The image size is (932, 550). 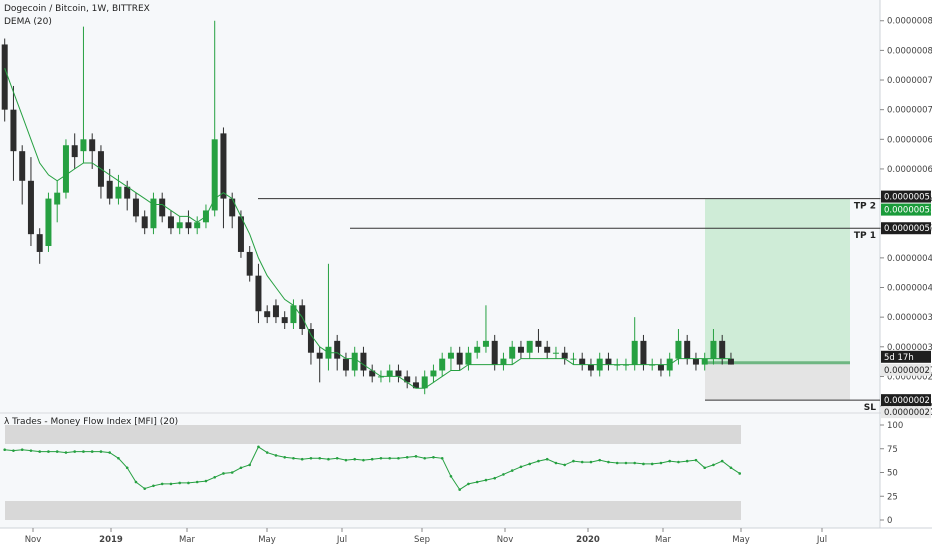 What do you see at coordinates (892, 450) in the screenshot?
I see `mfi-tick-label: 75` at bounding box center [892, 450].